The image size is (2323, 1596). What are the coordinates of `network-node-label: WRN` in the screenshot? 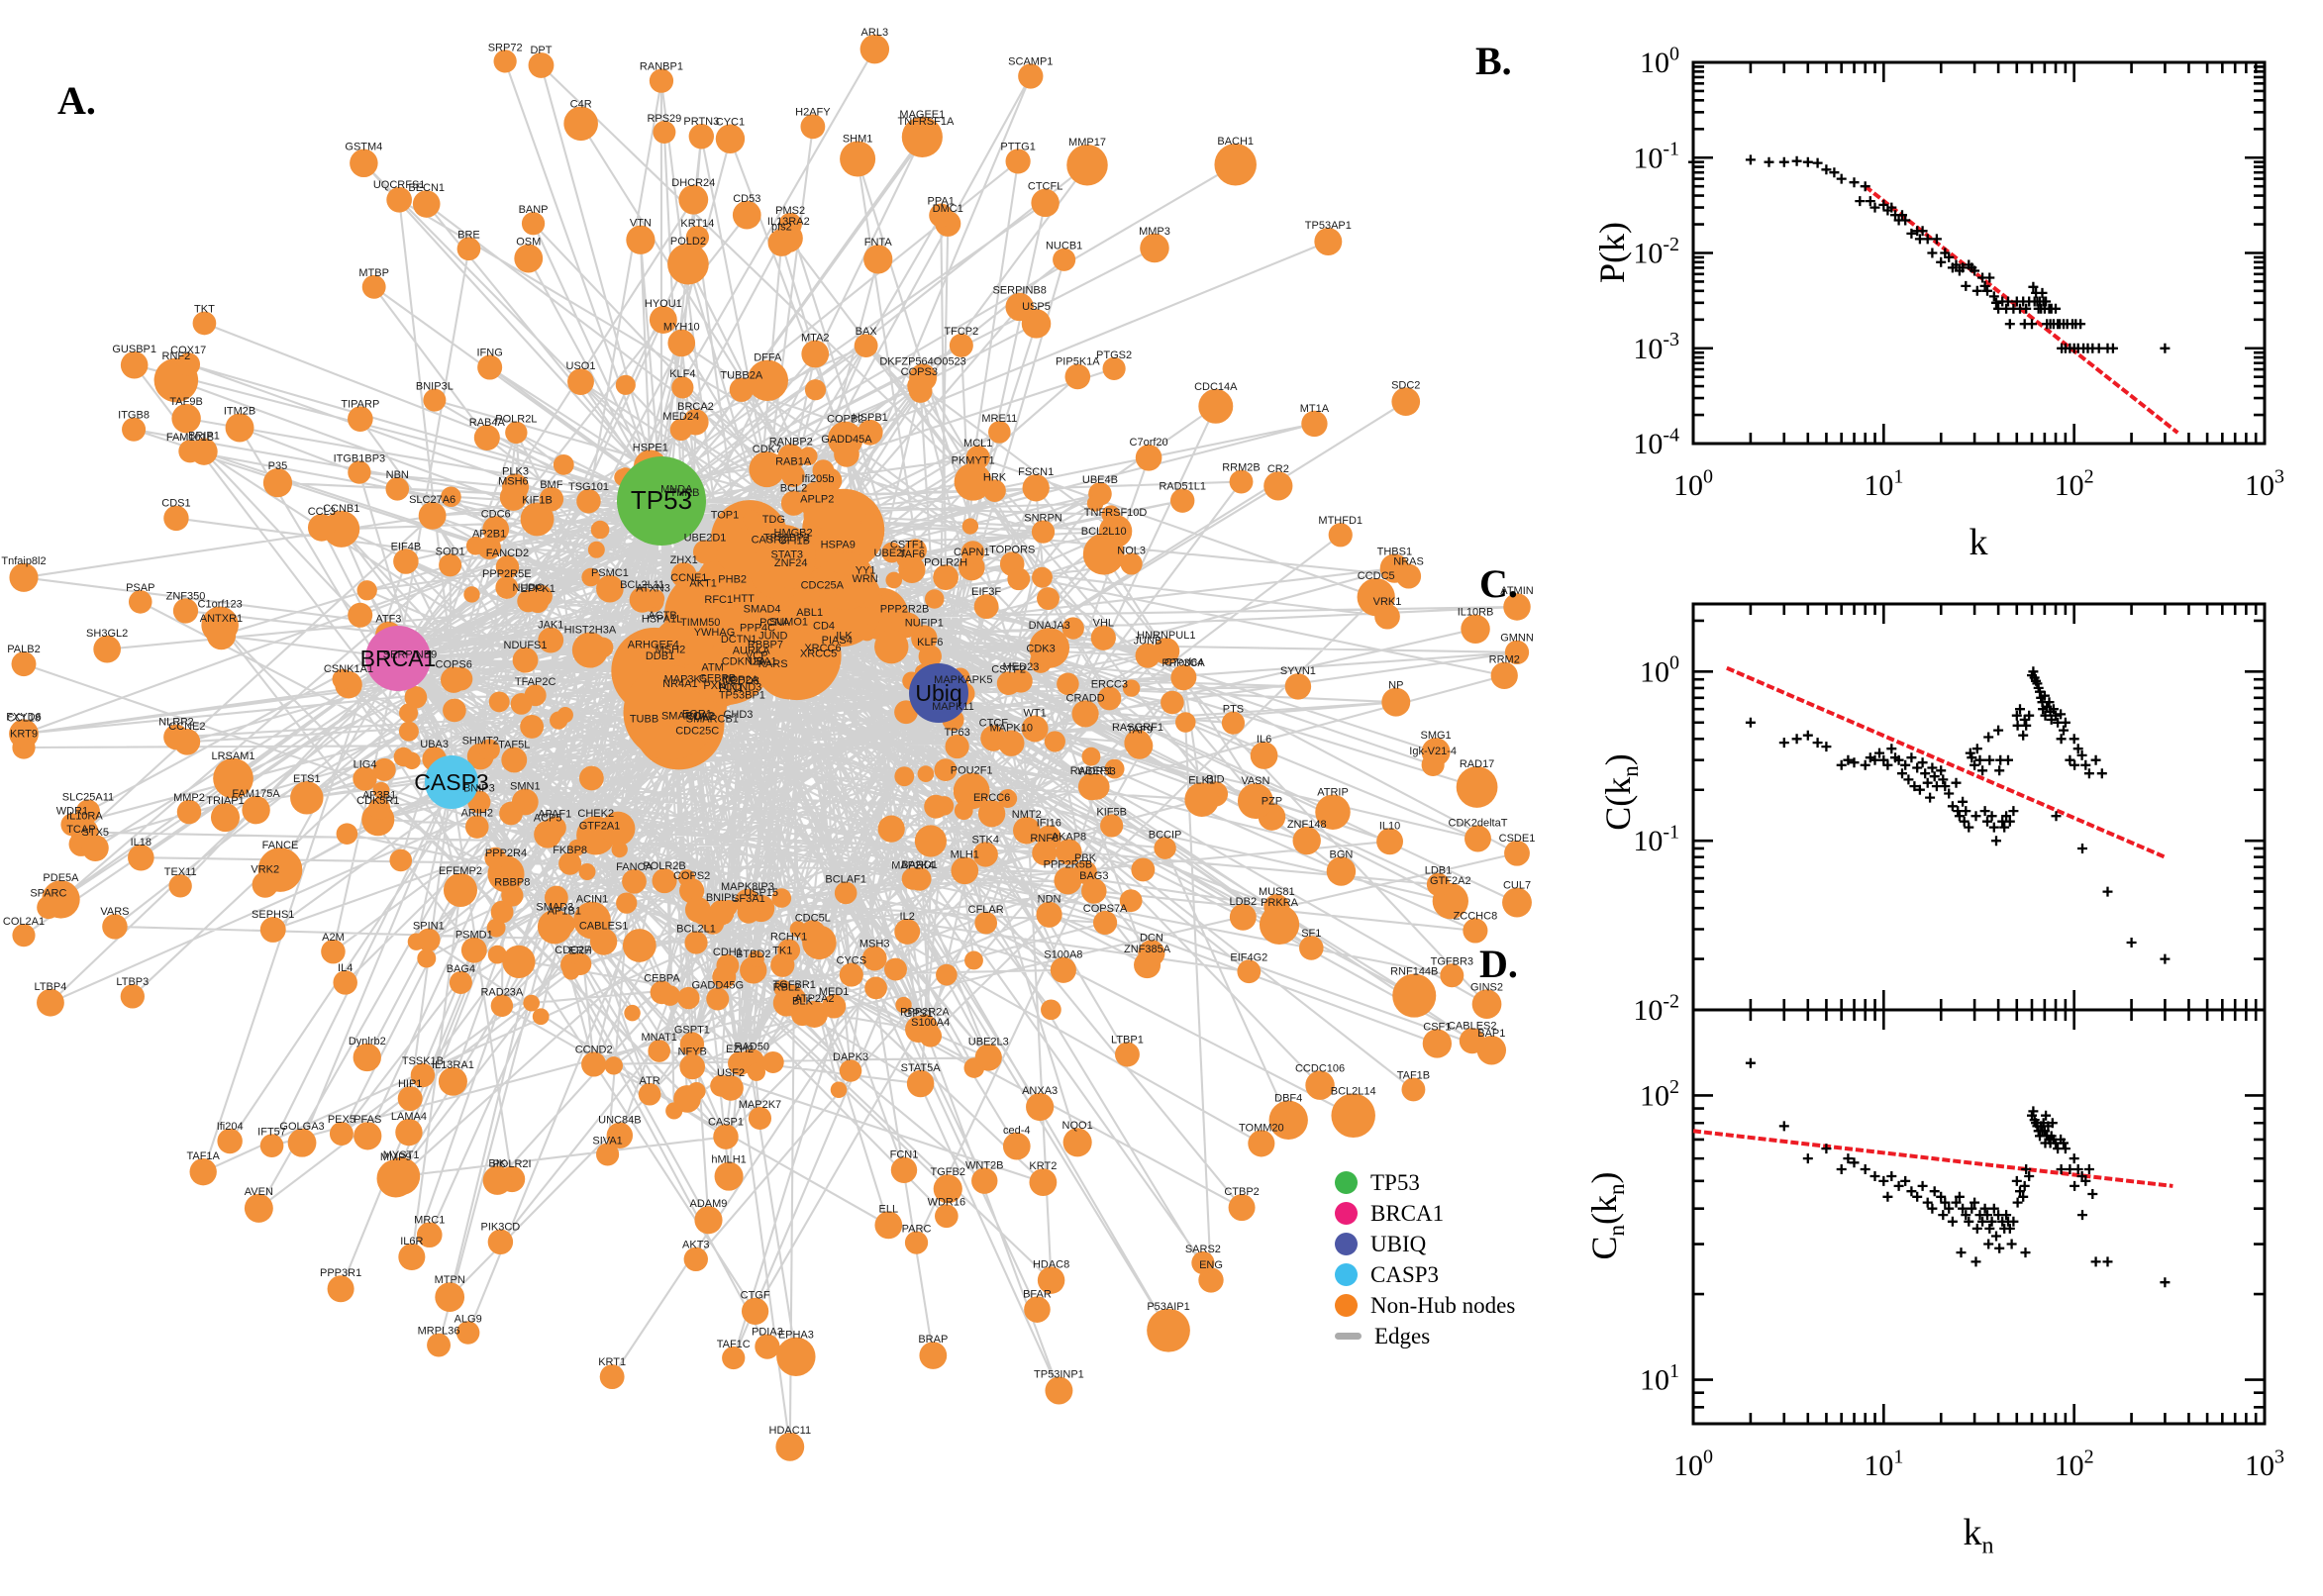 It's located at (864, 579).